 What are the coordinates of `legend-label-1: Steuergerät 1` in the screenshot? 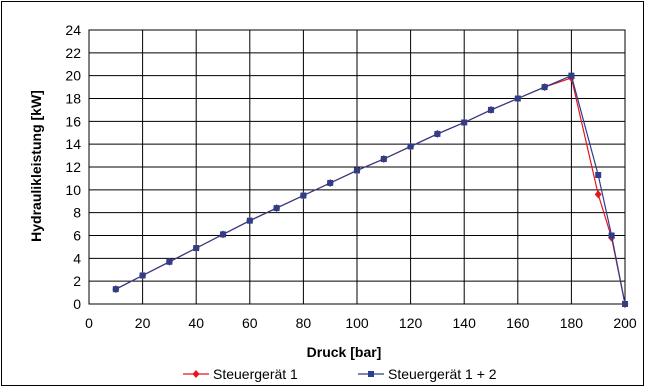 It's located at (255, 374).